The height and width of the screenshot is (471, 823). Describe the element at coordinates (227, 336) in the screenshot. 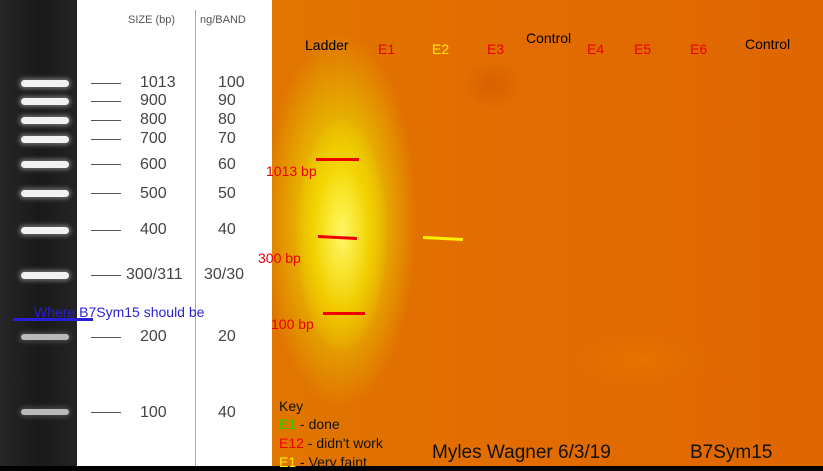

I see `ref-ng-label: 20` at that location.